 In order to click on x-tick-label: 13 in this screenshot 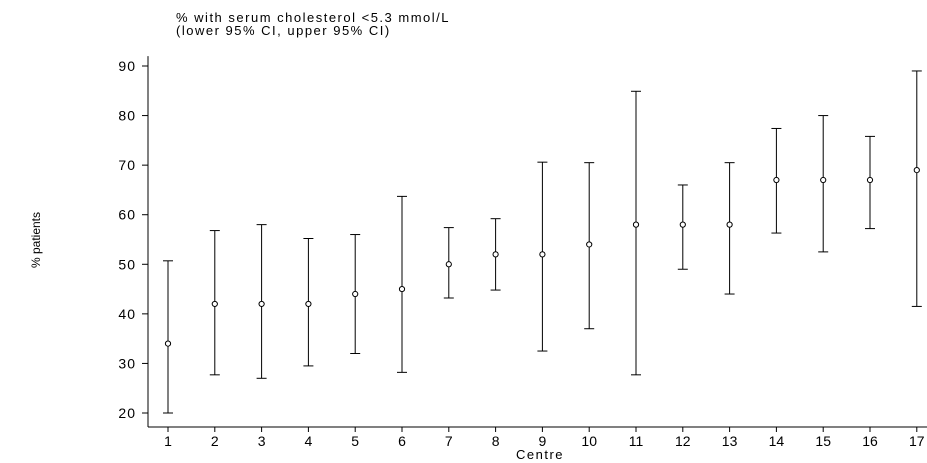, I will do `click(730, 441)`.